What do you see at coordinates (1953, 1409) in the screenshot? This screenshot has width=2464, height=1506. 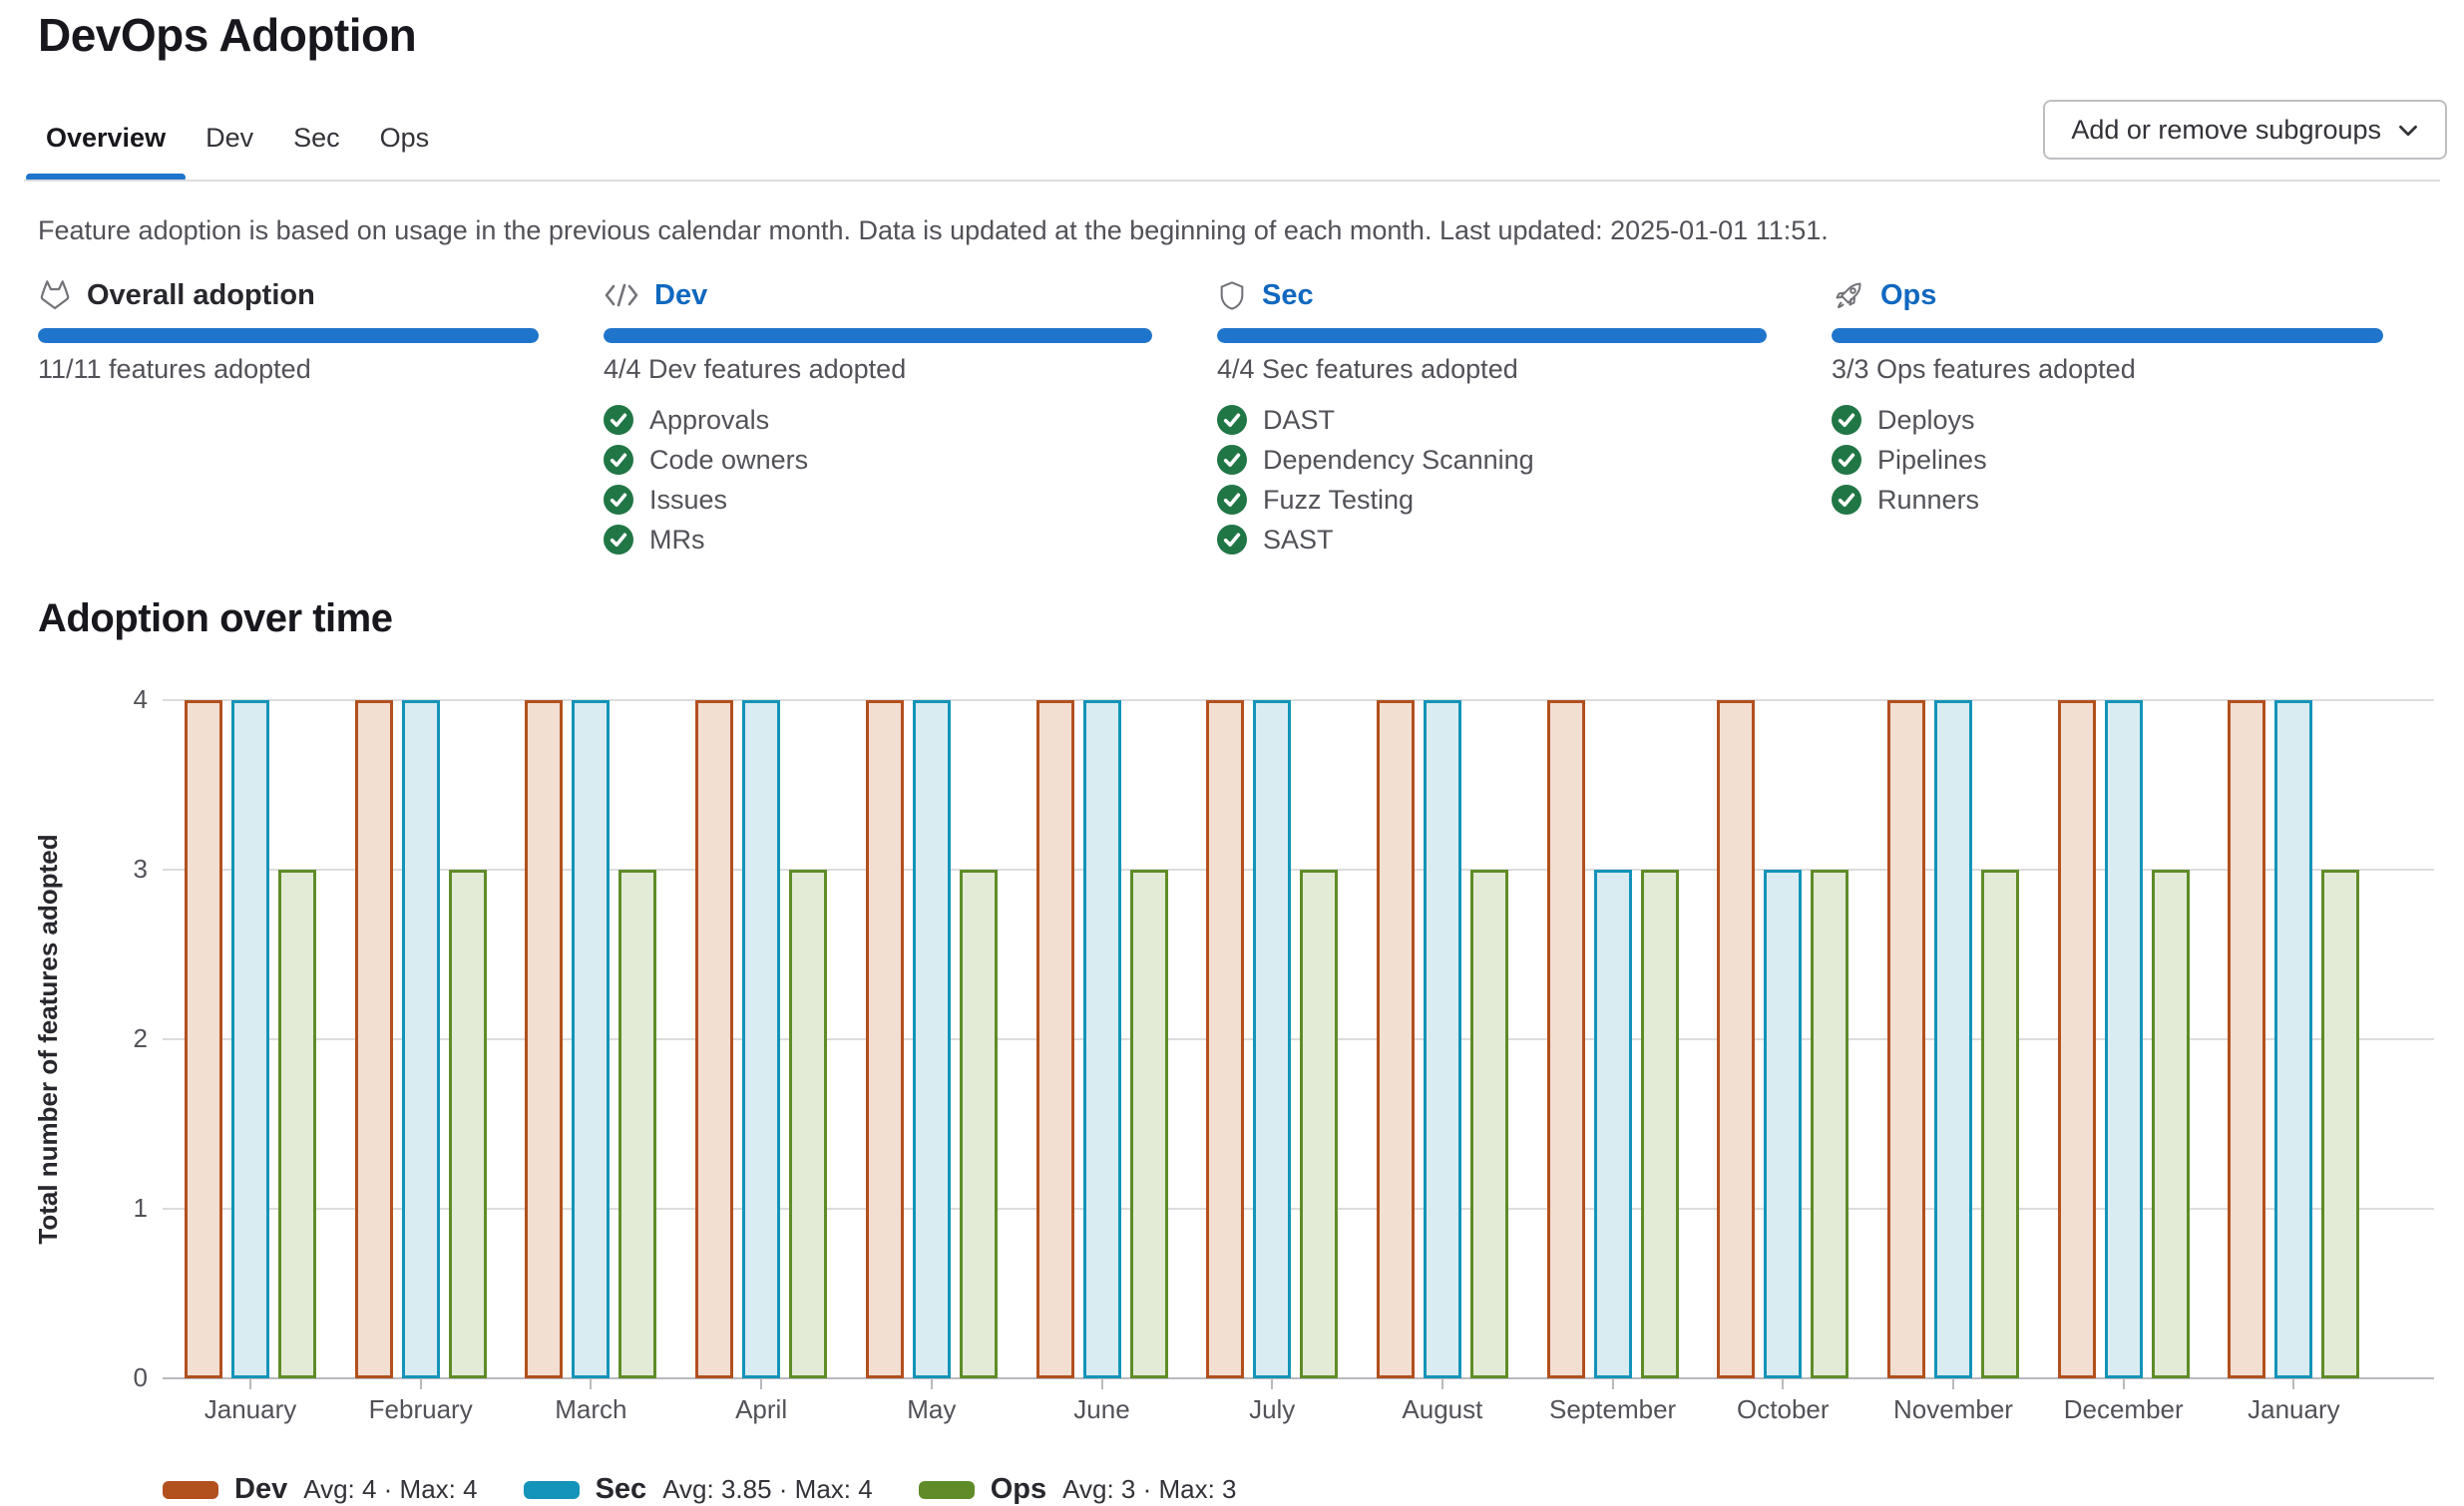 I see `x-axis-month-label: November` at bounding box center [1953, 1409].